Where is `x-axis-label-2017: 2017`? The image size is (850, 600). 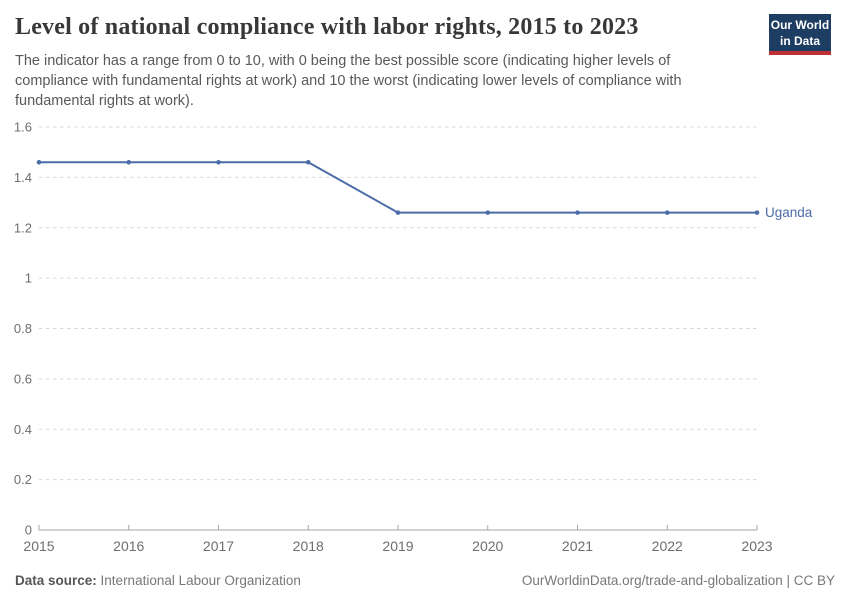 x-axis-label-2017: 2017 is located at coordinates (218, 546).